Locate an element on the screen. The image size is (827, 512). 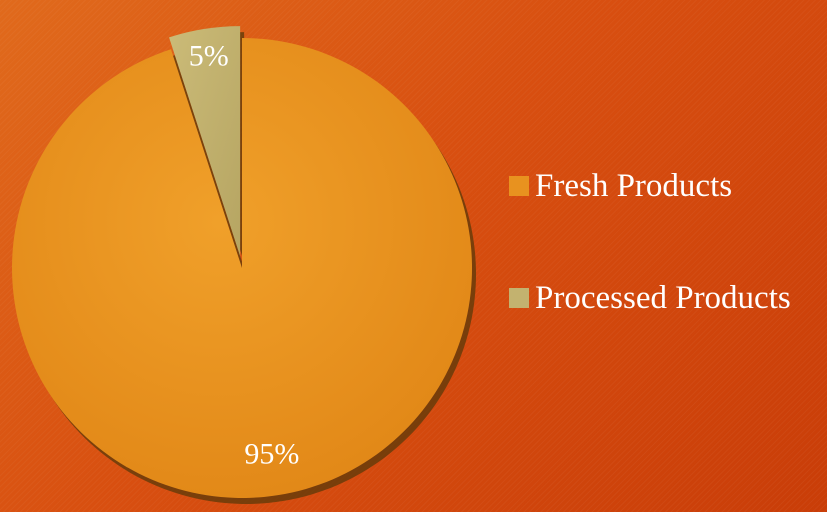
pie-data-labels: 95% 5% is located at coordinates (244, 254).